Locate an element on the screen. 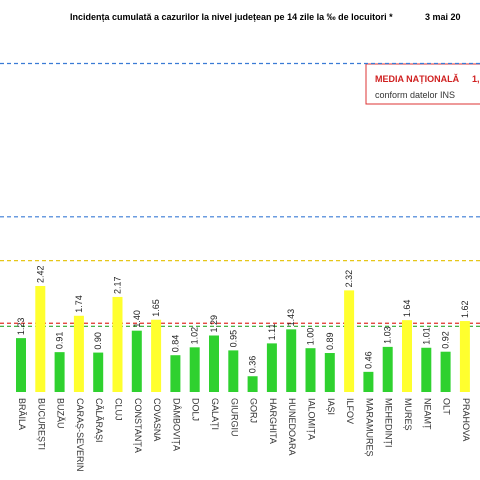  value-label: 1.03 is located at coordinates (388, 335).